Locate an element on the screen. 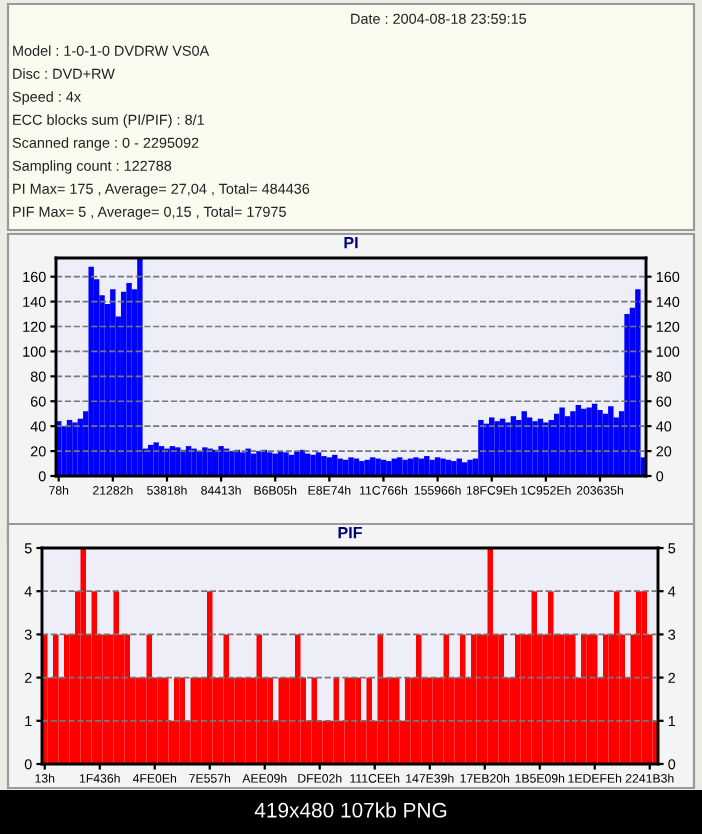 Image resolution: width=702 pixels, height=834 pixels. chart-title: PI is located at coordinates (351, 243).